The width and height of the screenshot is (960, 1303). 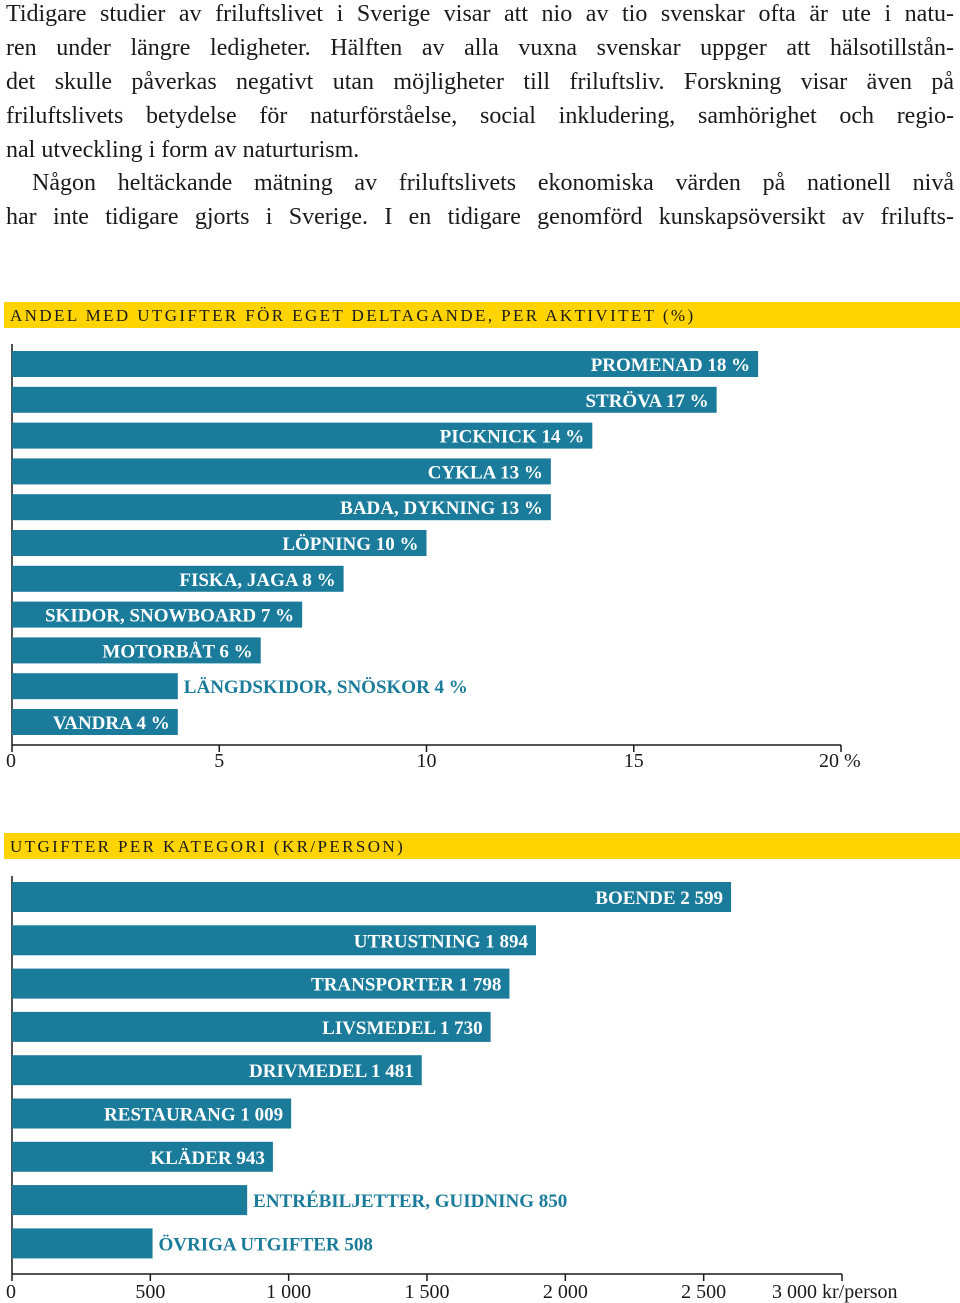 What do you see at coordinates (441, 941) in the screenshot?
I see `bar-label: UTRUSTNING 1 894` at bounding box center [441, 941].